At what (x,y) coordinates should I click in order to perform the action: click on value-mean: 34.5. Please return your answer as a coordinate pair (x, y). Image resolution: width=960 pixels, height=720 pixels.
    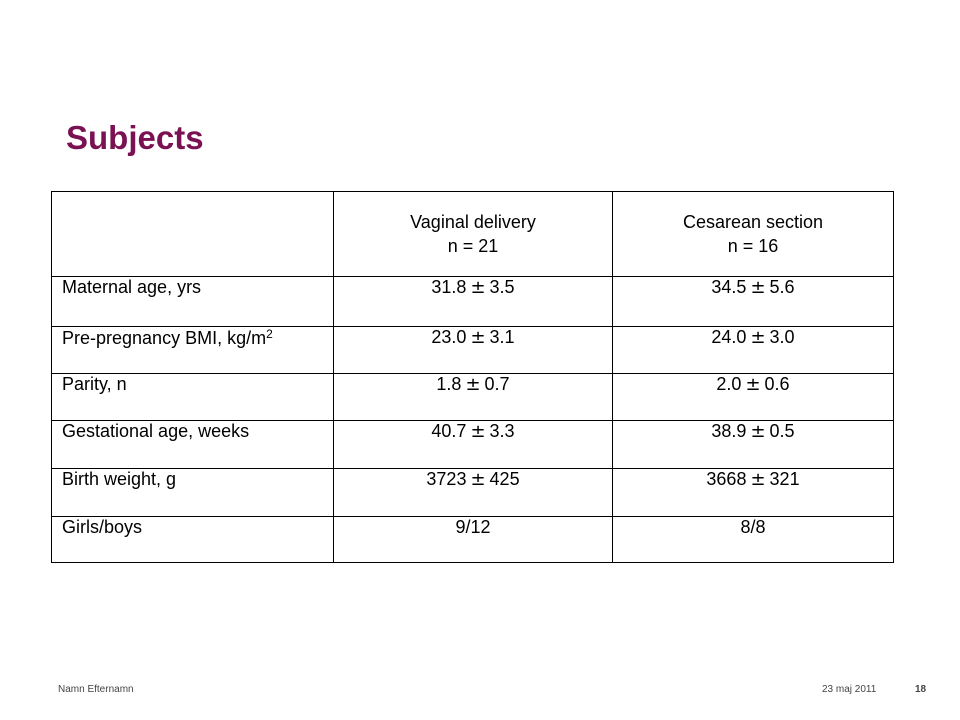
    Looking at the image, I should click on (729, 287).